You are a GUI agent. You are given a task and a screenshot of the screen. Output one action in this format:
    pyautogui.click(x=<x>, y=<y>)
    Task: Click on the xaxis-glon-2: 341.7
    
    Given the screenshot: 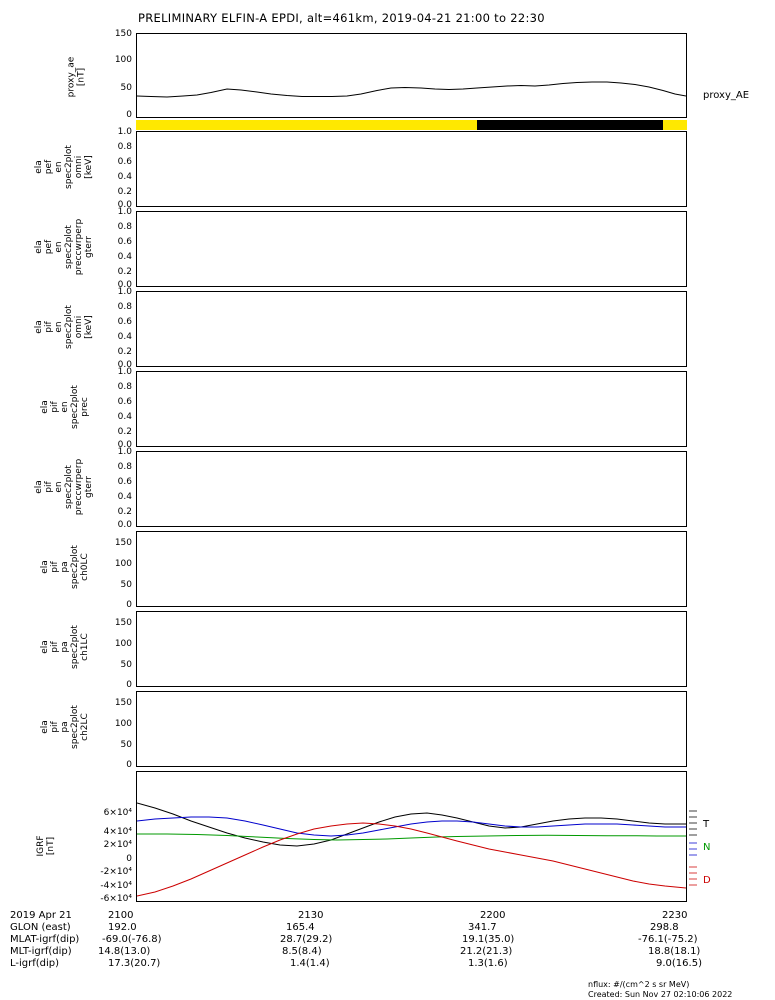 What is the action you would take?
    pyautogui.click(x=482, y=927)
    